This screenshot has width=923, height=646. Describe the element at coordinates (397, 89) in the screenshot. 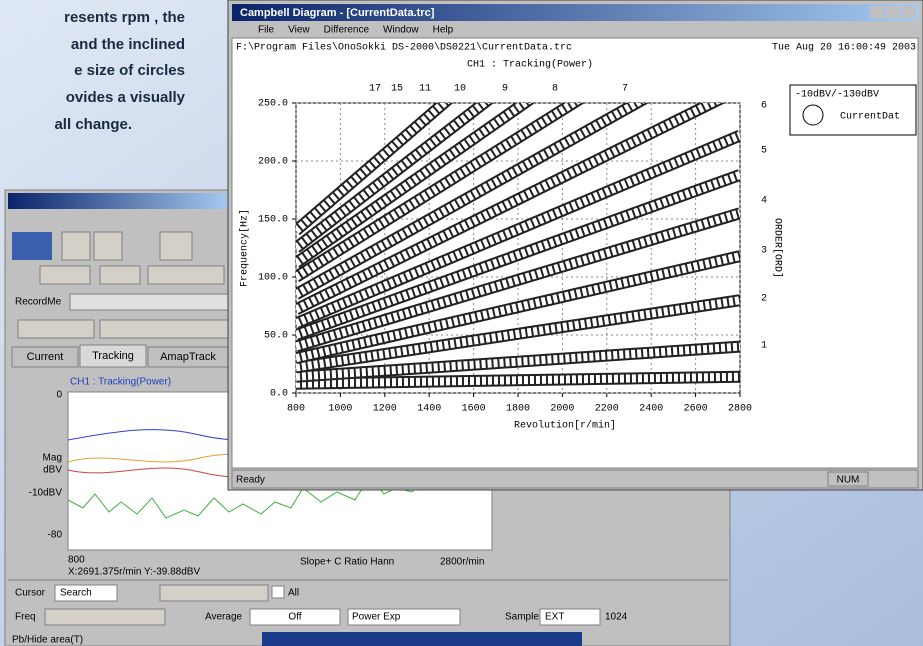

I see `order-label: 15` at that location.